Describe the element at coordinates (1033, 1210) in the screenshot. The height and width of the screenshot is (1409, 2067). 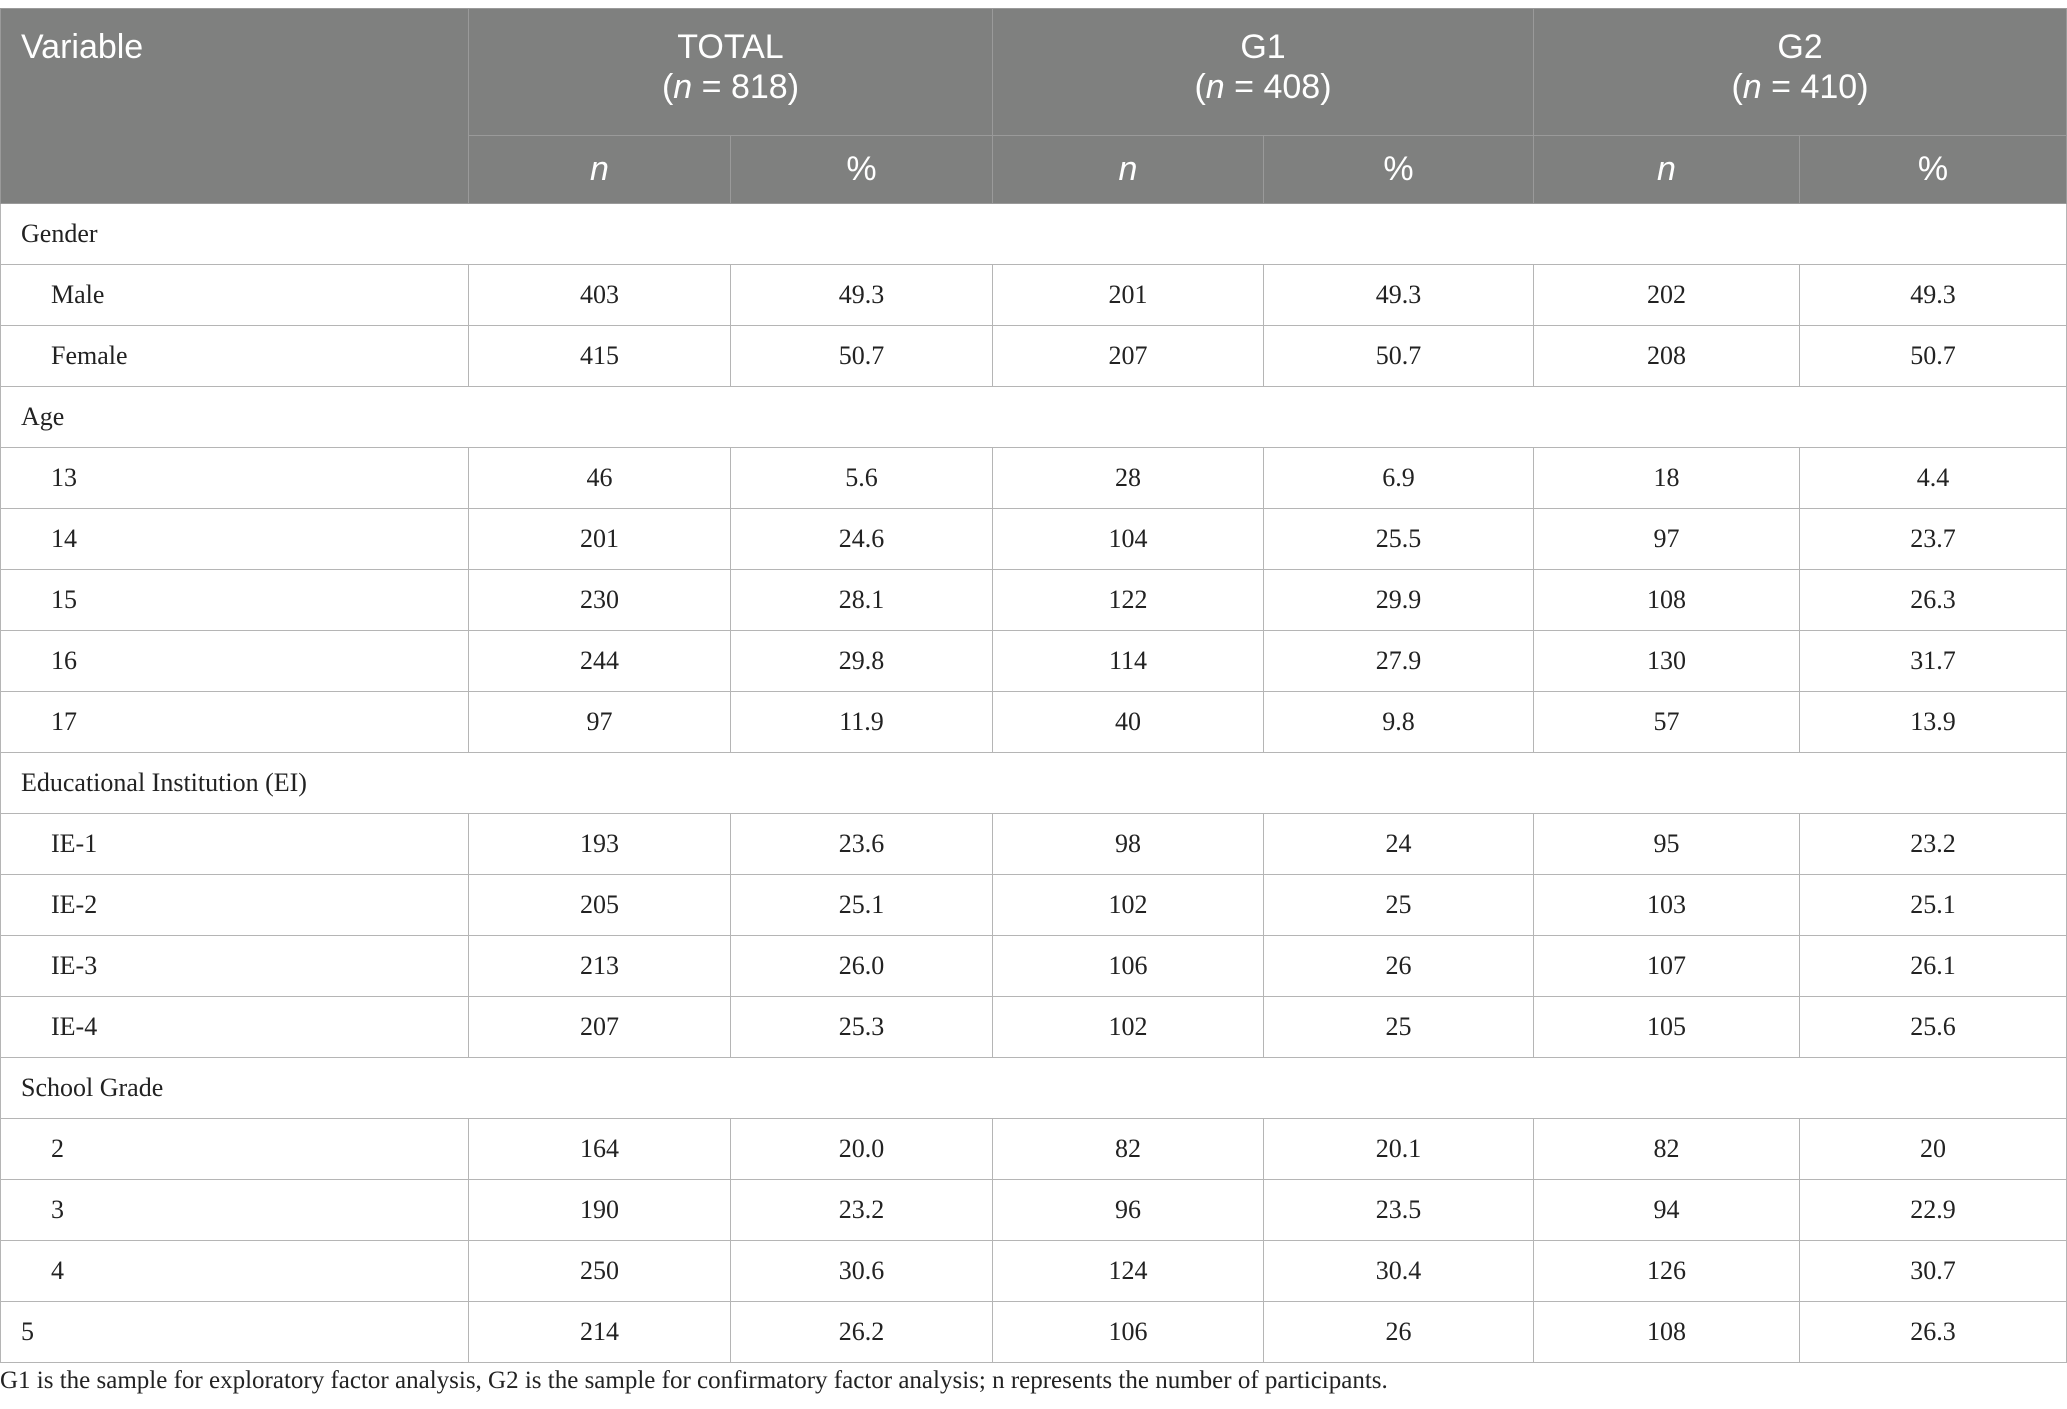
I see `table-row: 3 190 23.2 96 23.5 94 22.9` at that location.